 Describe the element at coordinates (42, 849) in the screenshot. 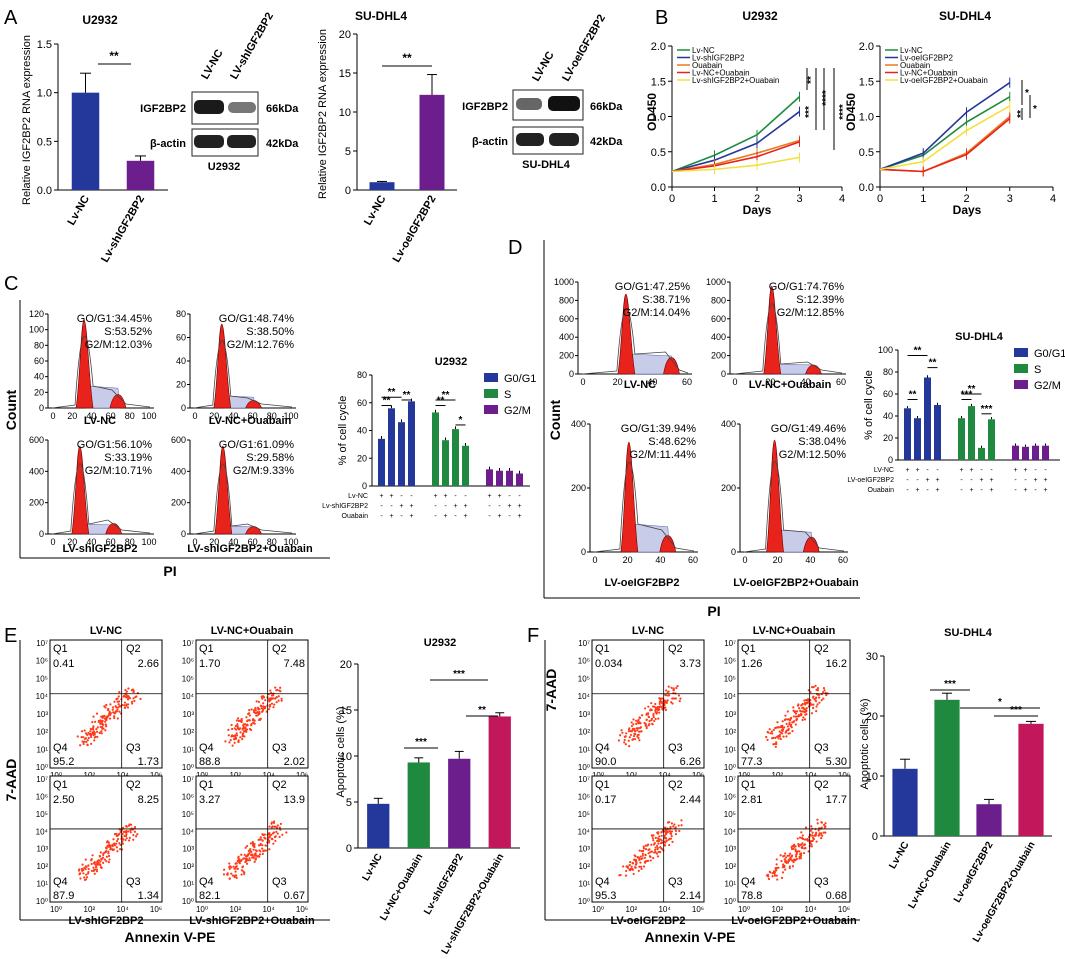

I see `panel-e-flow-plots-2-ytick-4: 10³` at that location.